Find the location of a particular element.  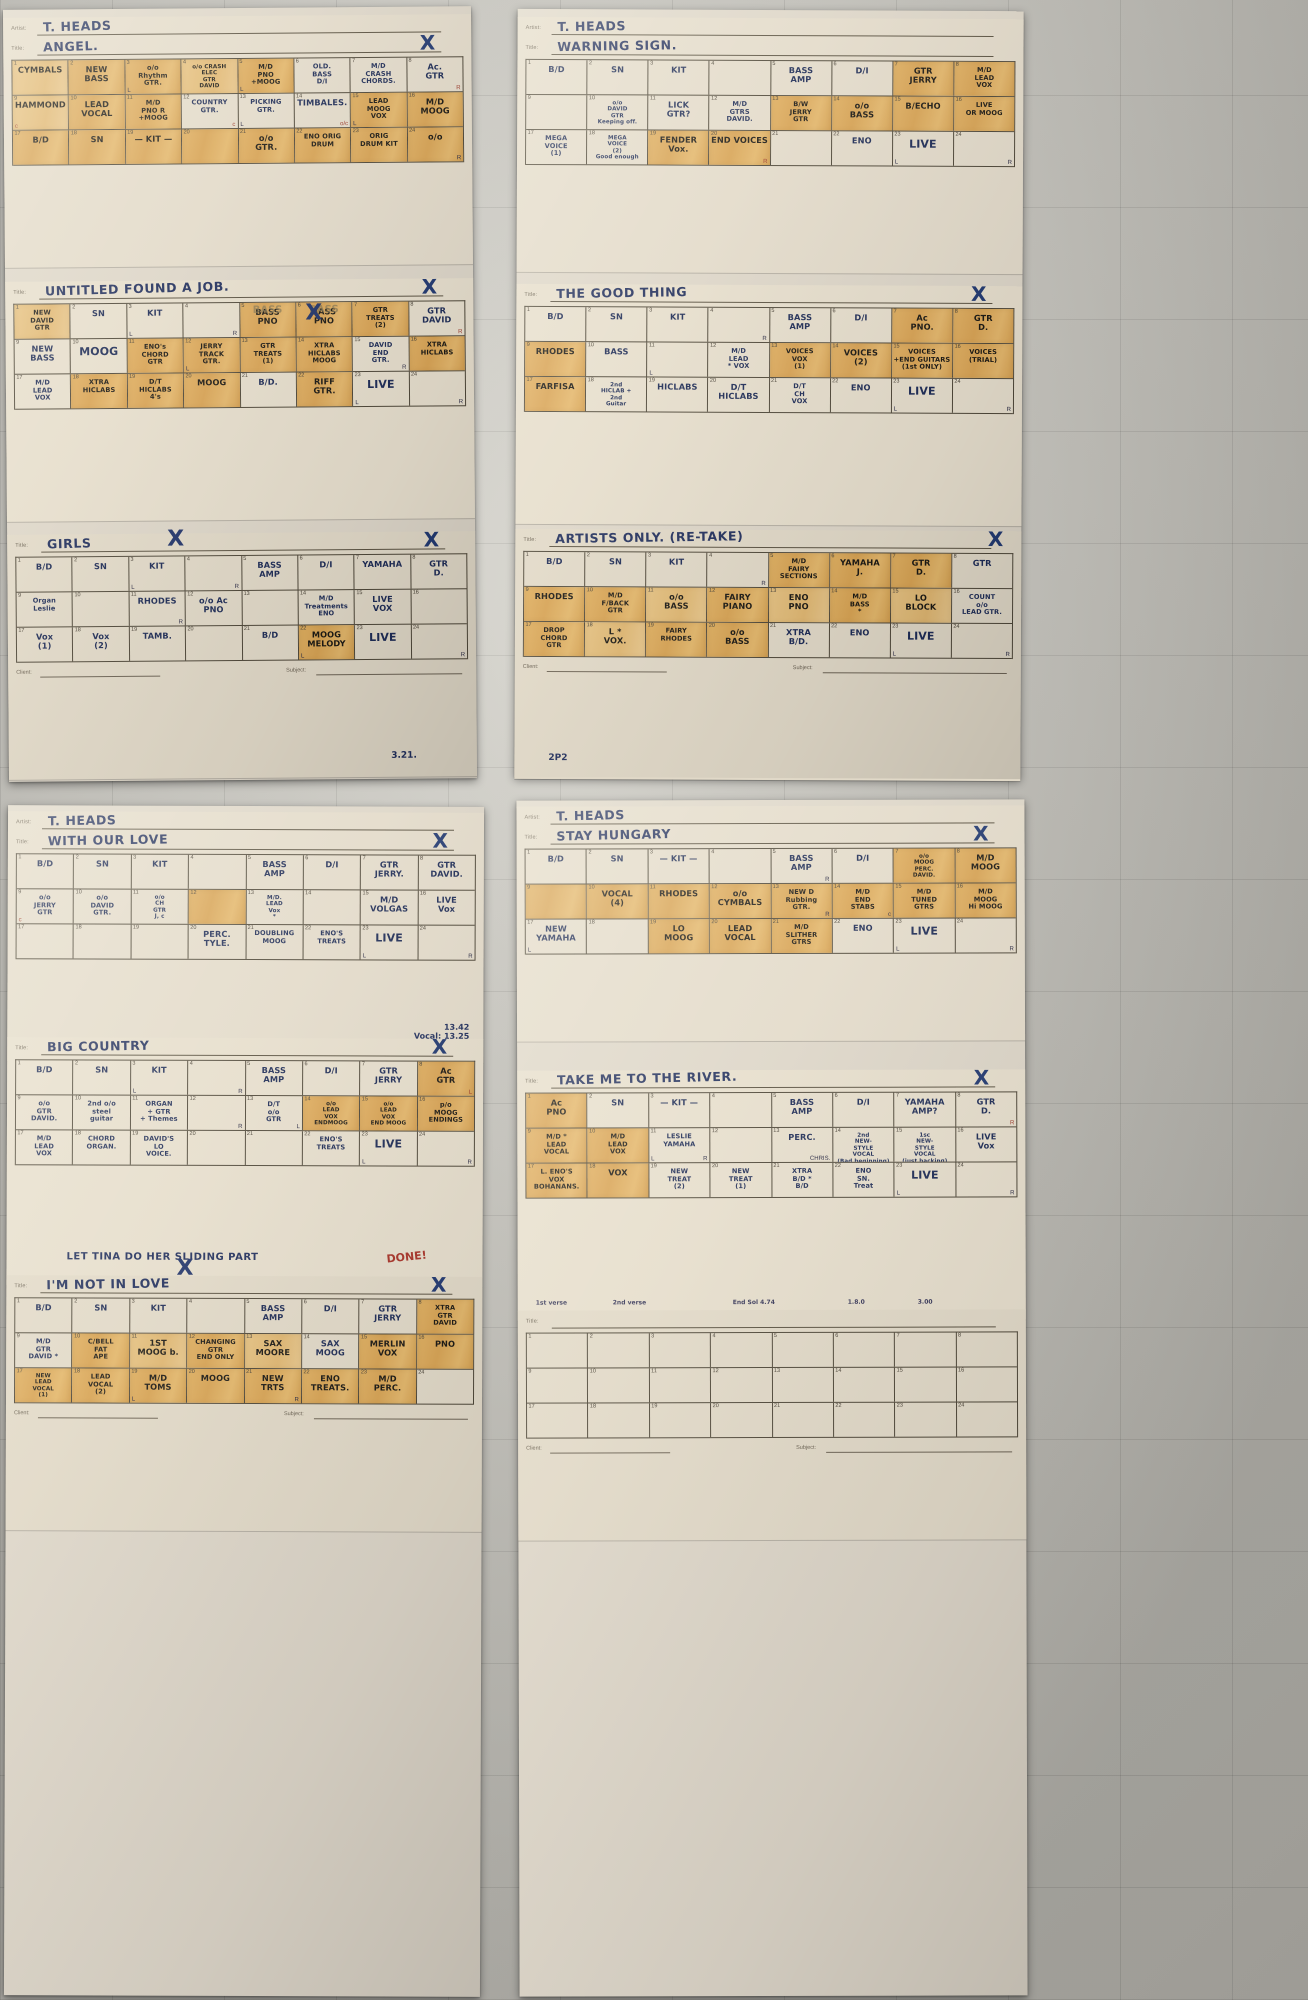

title-value: WARNING SIGN. is located at coordinates (617, 46).